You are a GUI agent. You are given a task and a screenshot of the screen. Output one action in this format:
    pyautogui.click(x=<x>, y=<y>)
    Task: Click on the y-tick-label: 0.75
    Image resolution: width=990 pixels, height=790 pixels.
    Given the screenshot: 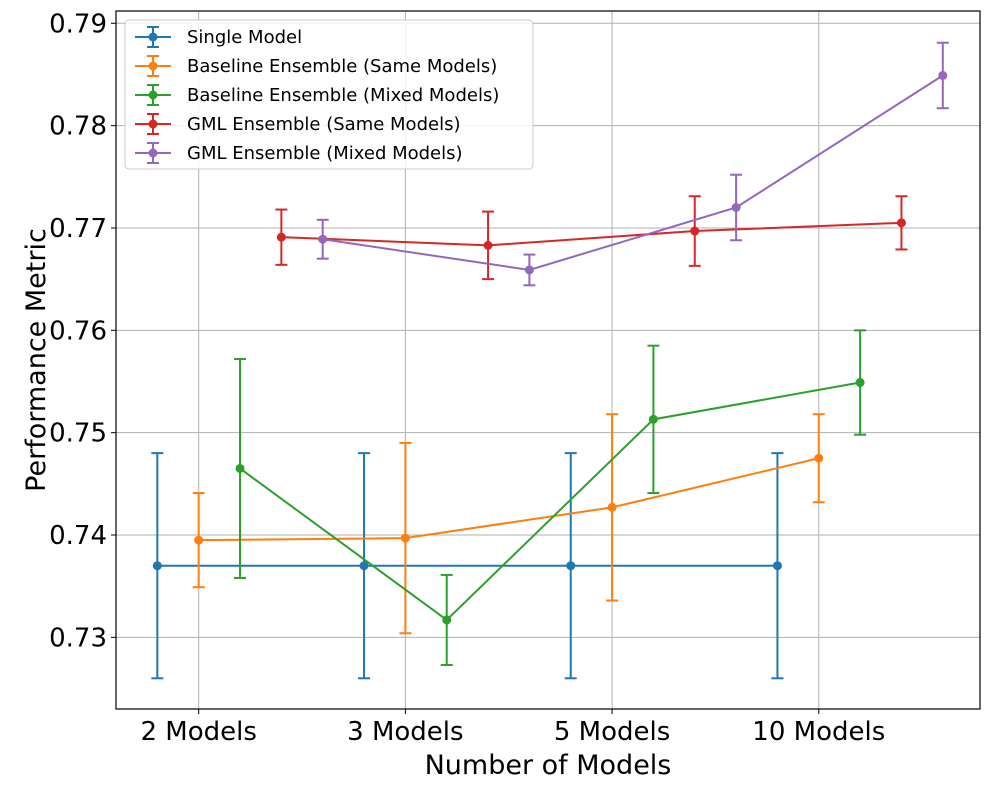 What is the action you would take?
    pyautogui.click(x=78, y=434)
    